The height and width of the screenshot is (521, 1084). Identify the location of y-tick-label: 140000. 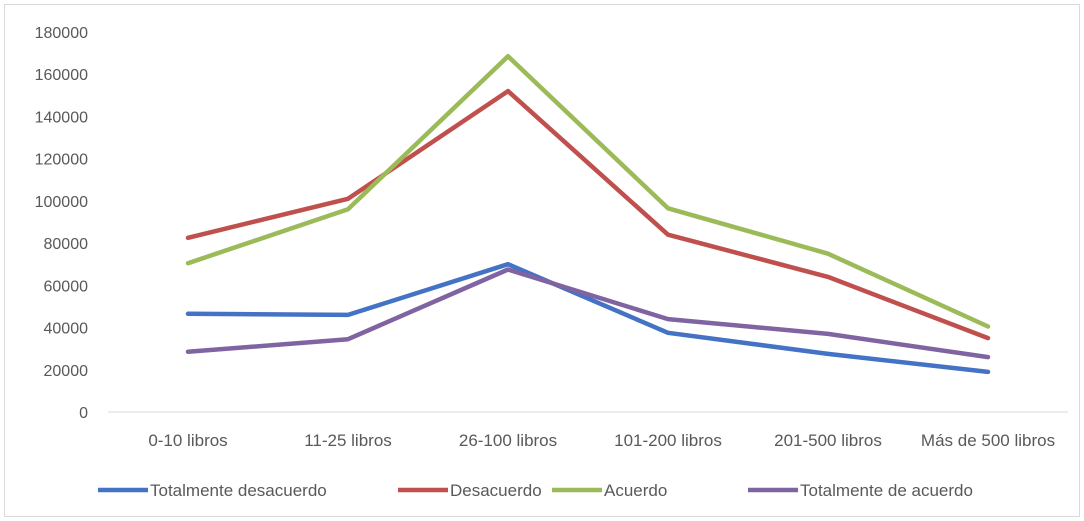
(61, 117).